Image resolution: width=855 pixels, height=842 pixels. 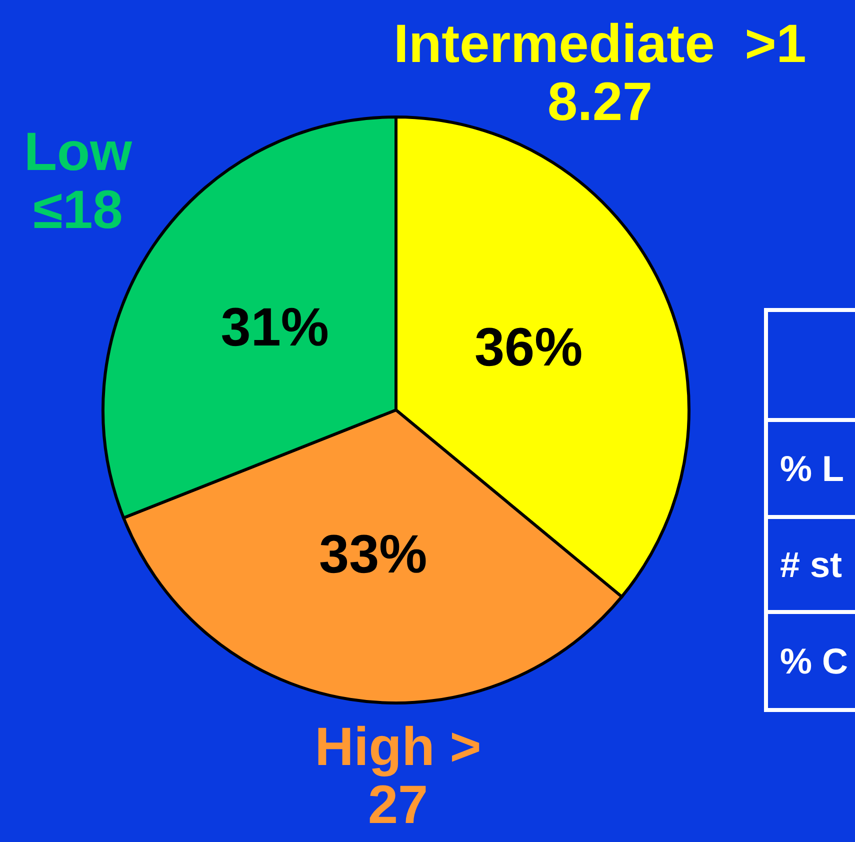 What do you see at coordinates (398, 776) in the screenshot?
I see `slice-label: High > 27` at bounding box center [398, 776].